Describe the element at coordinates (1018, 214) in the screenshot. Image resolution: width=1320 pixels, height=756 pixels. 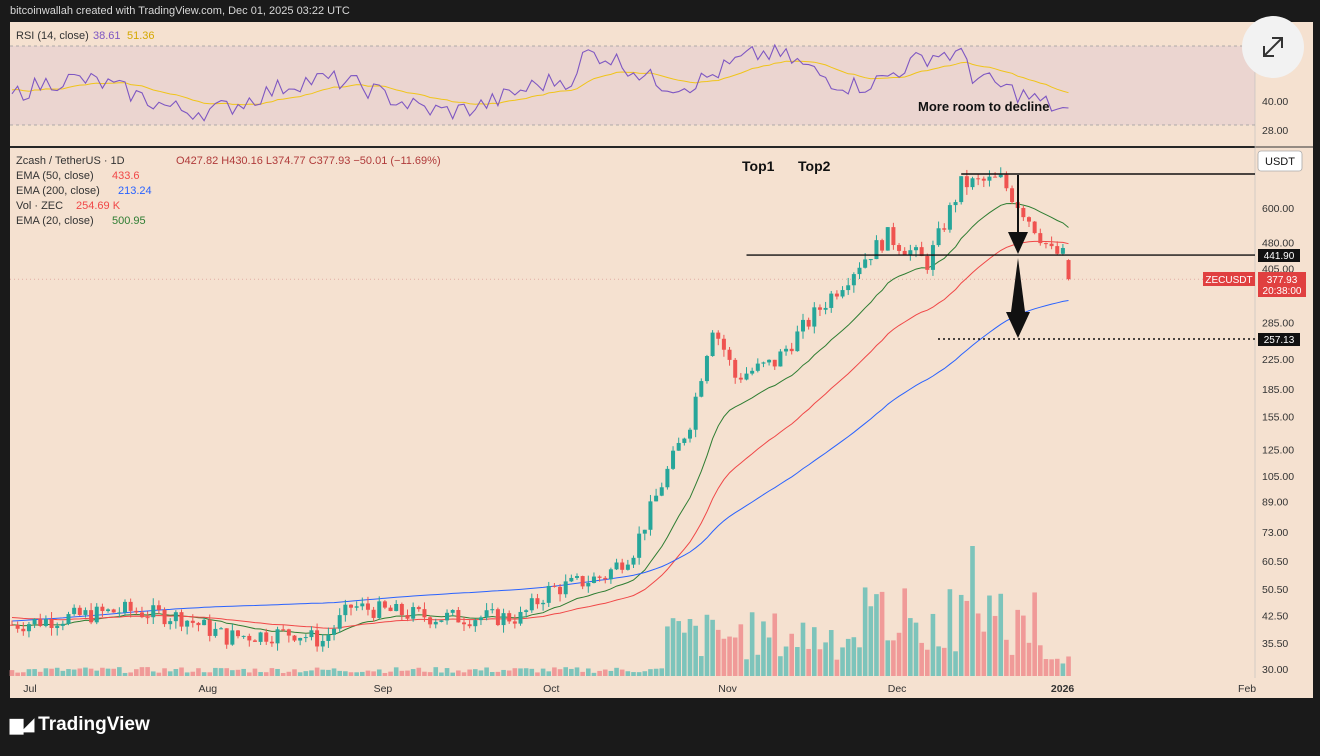
I see `drop-arrow-upper` at that location.